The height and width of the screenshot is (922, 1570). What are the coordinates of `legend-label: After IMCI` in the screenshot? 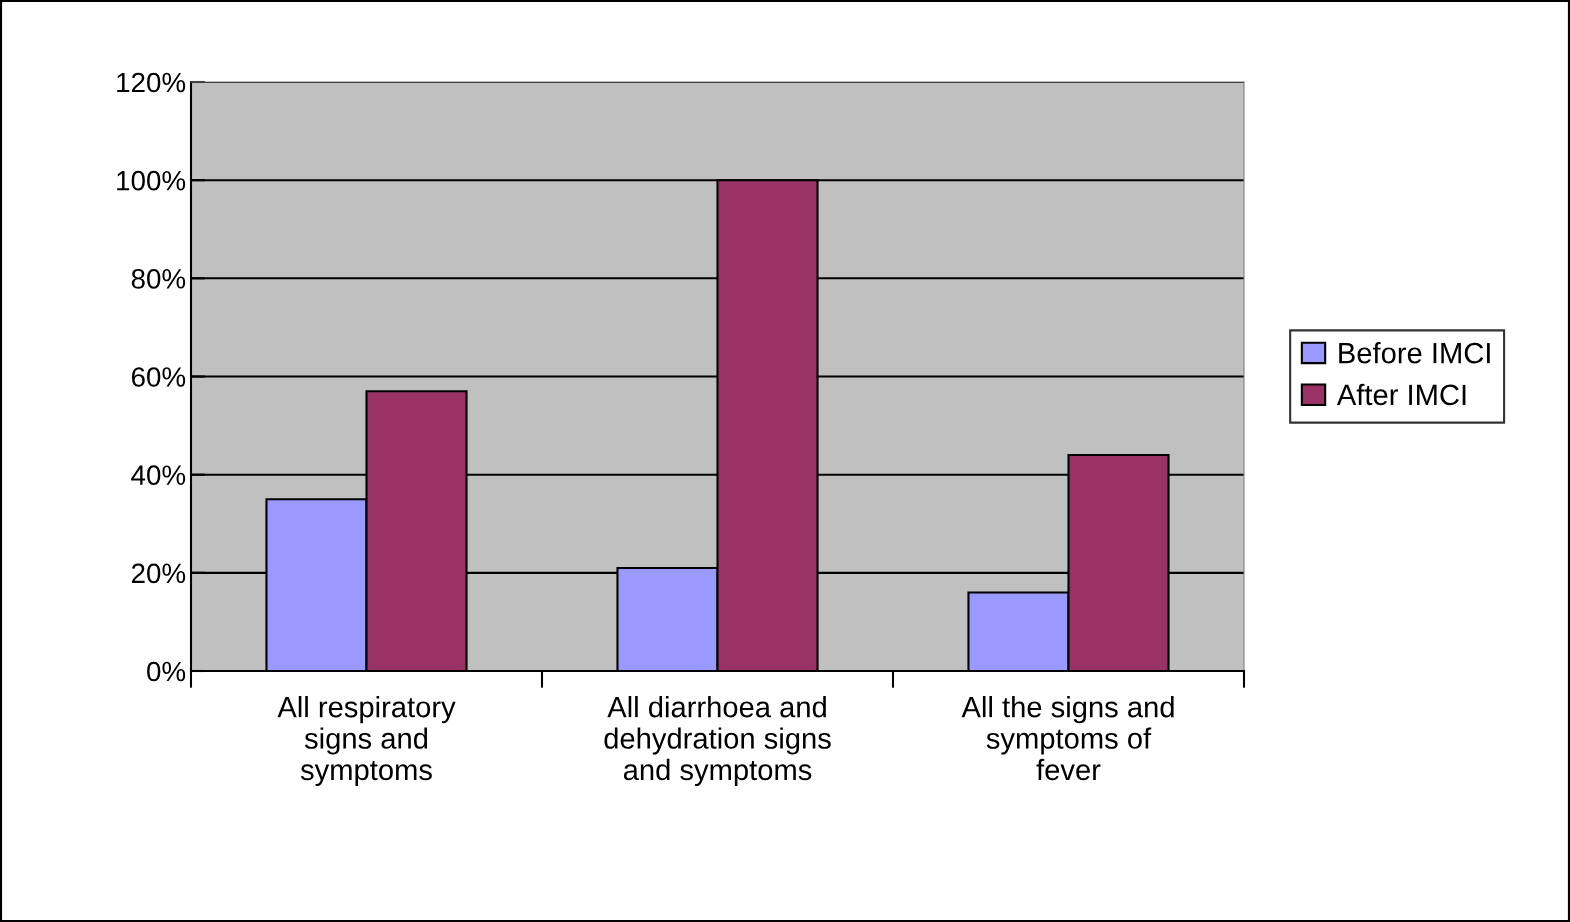 It's located at (1401, 394).